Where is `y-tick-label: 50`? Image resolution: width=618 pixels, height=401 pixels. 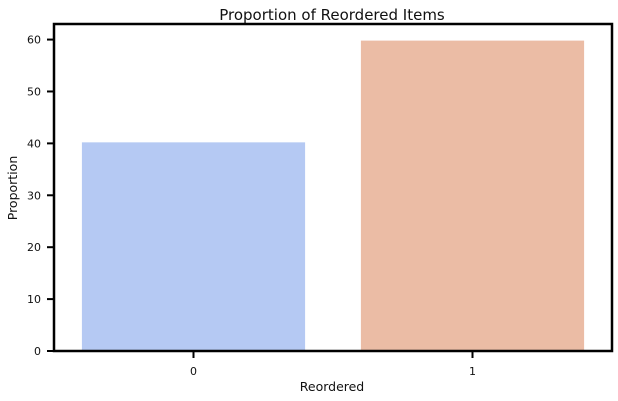 y-tick-label: 50 is located at coordinates (34, 91).